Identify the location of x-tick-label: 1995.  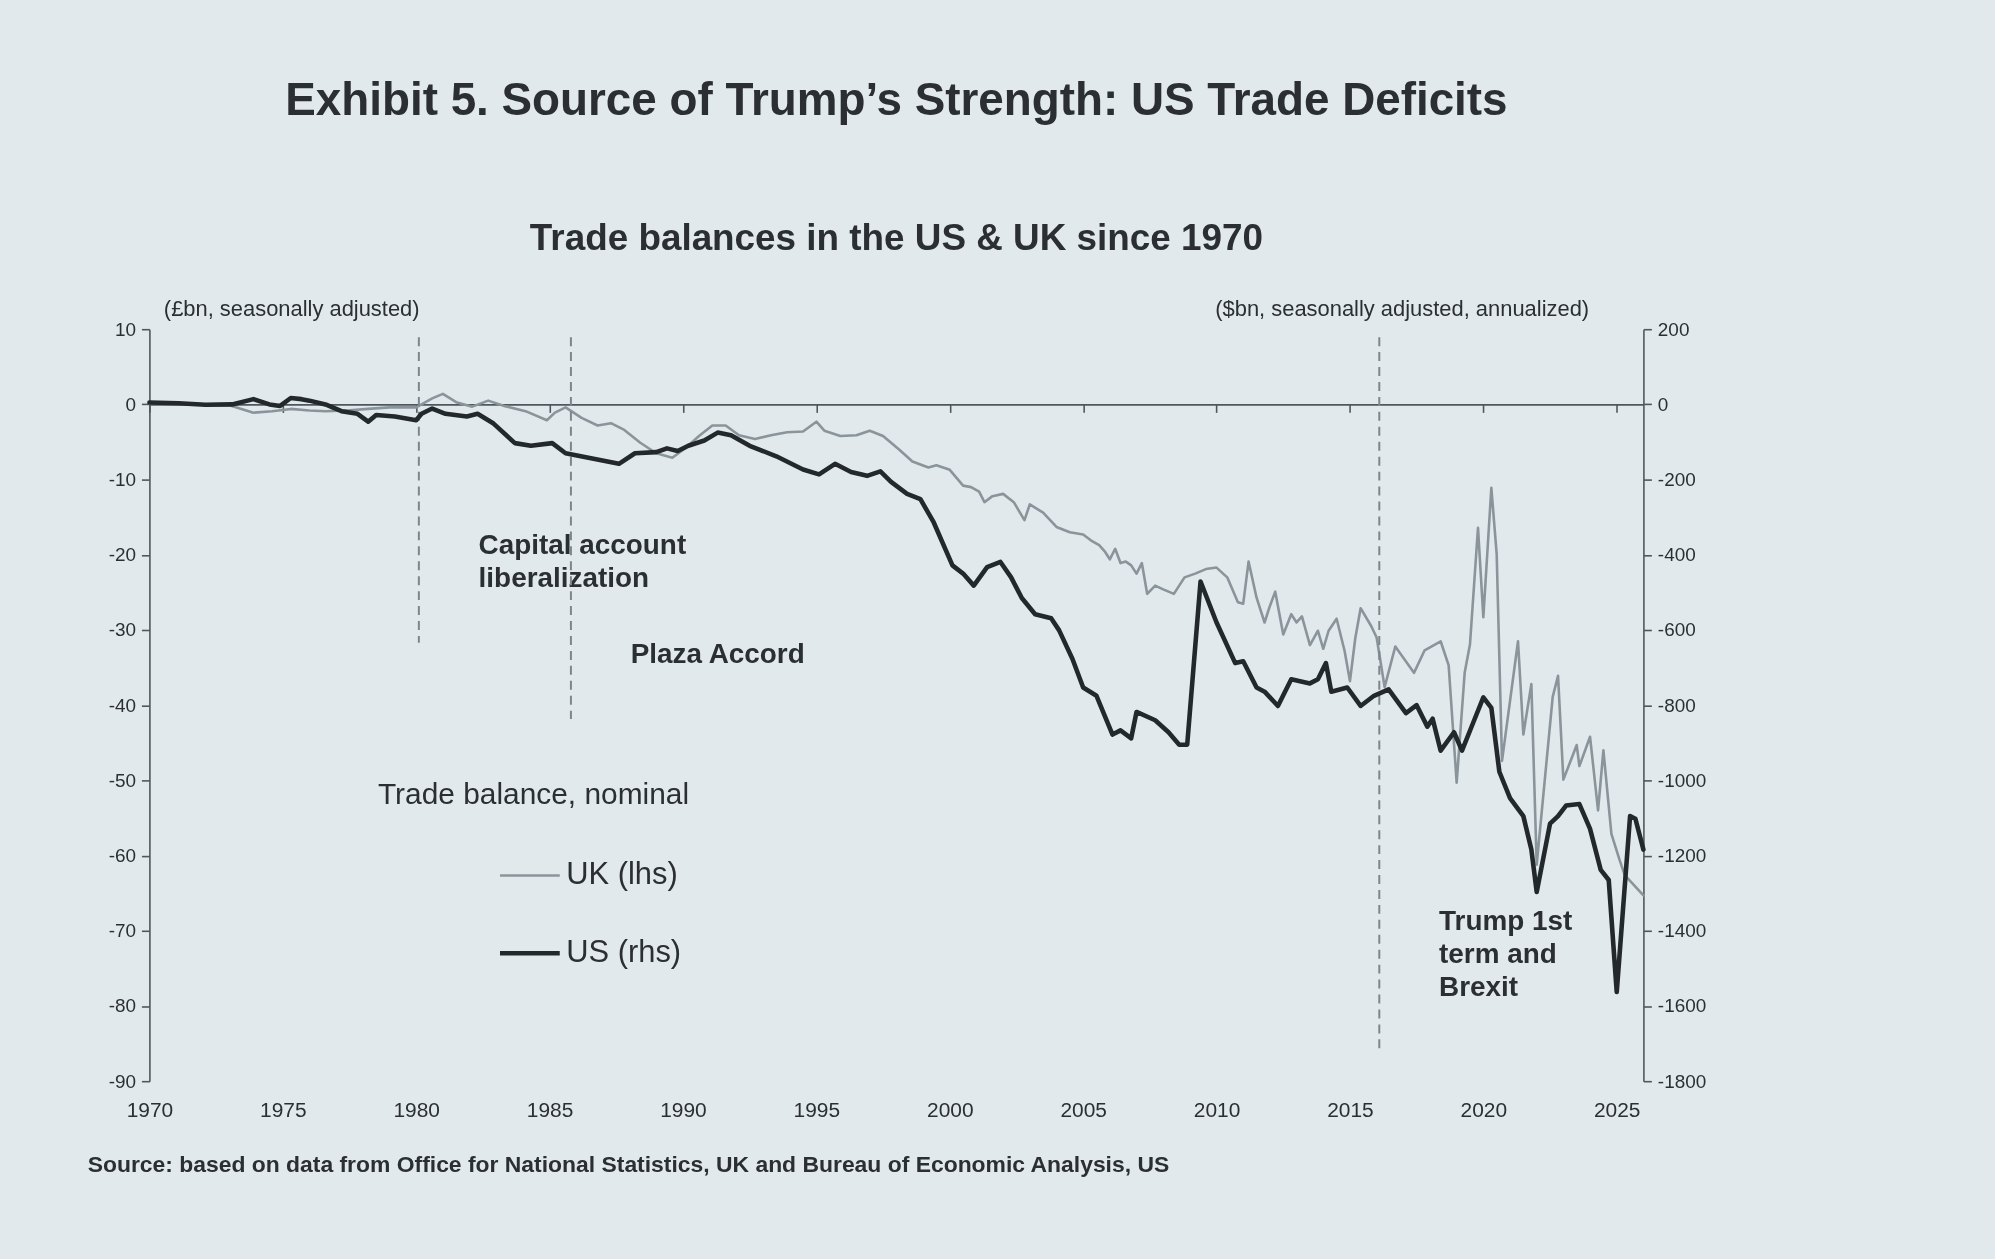
(817, 1109).